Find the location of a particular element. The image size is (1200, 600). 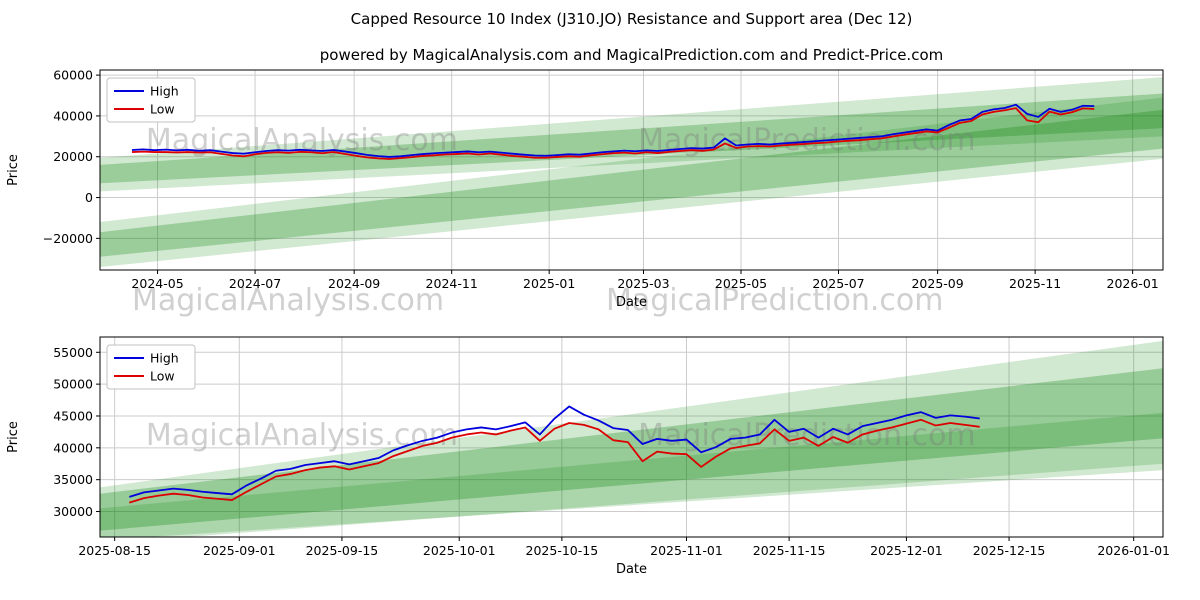

x-tick-label: 2026-01 is located at coordinates (1133, 283).